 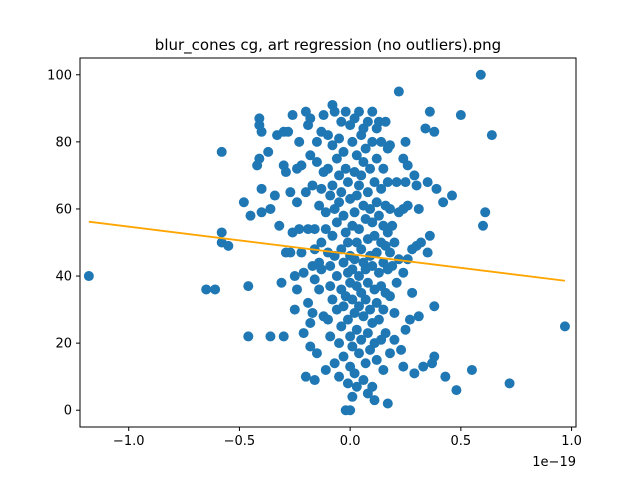 I want to click on regression-line, so click(x=327, y=251).